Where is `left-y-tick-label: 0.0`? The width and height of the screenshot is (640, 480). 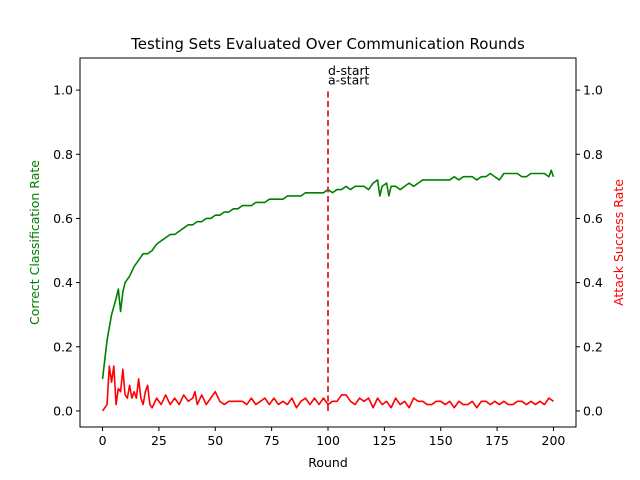 left-y-tick-label: 0.0 is located at coordinates (63, 410).